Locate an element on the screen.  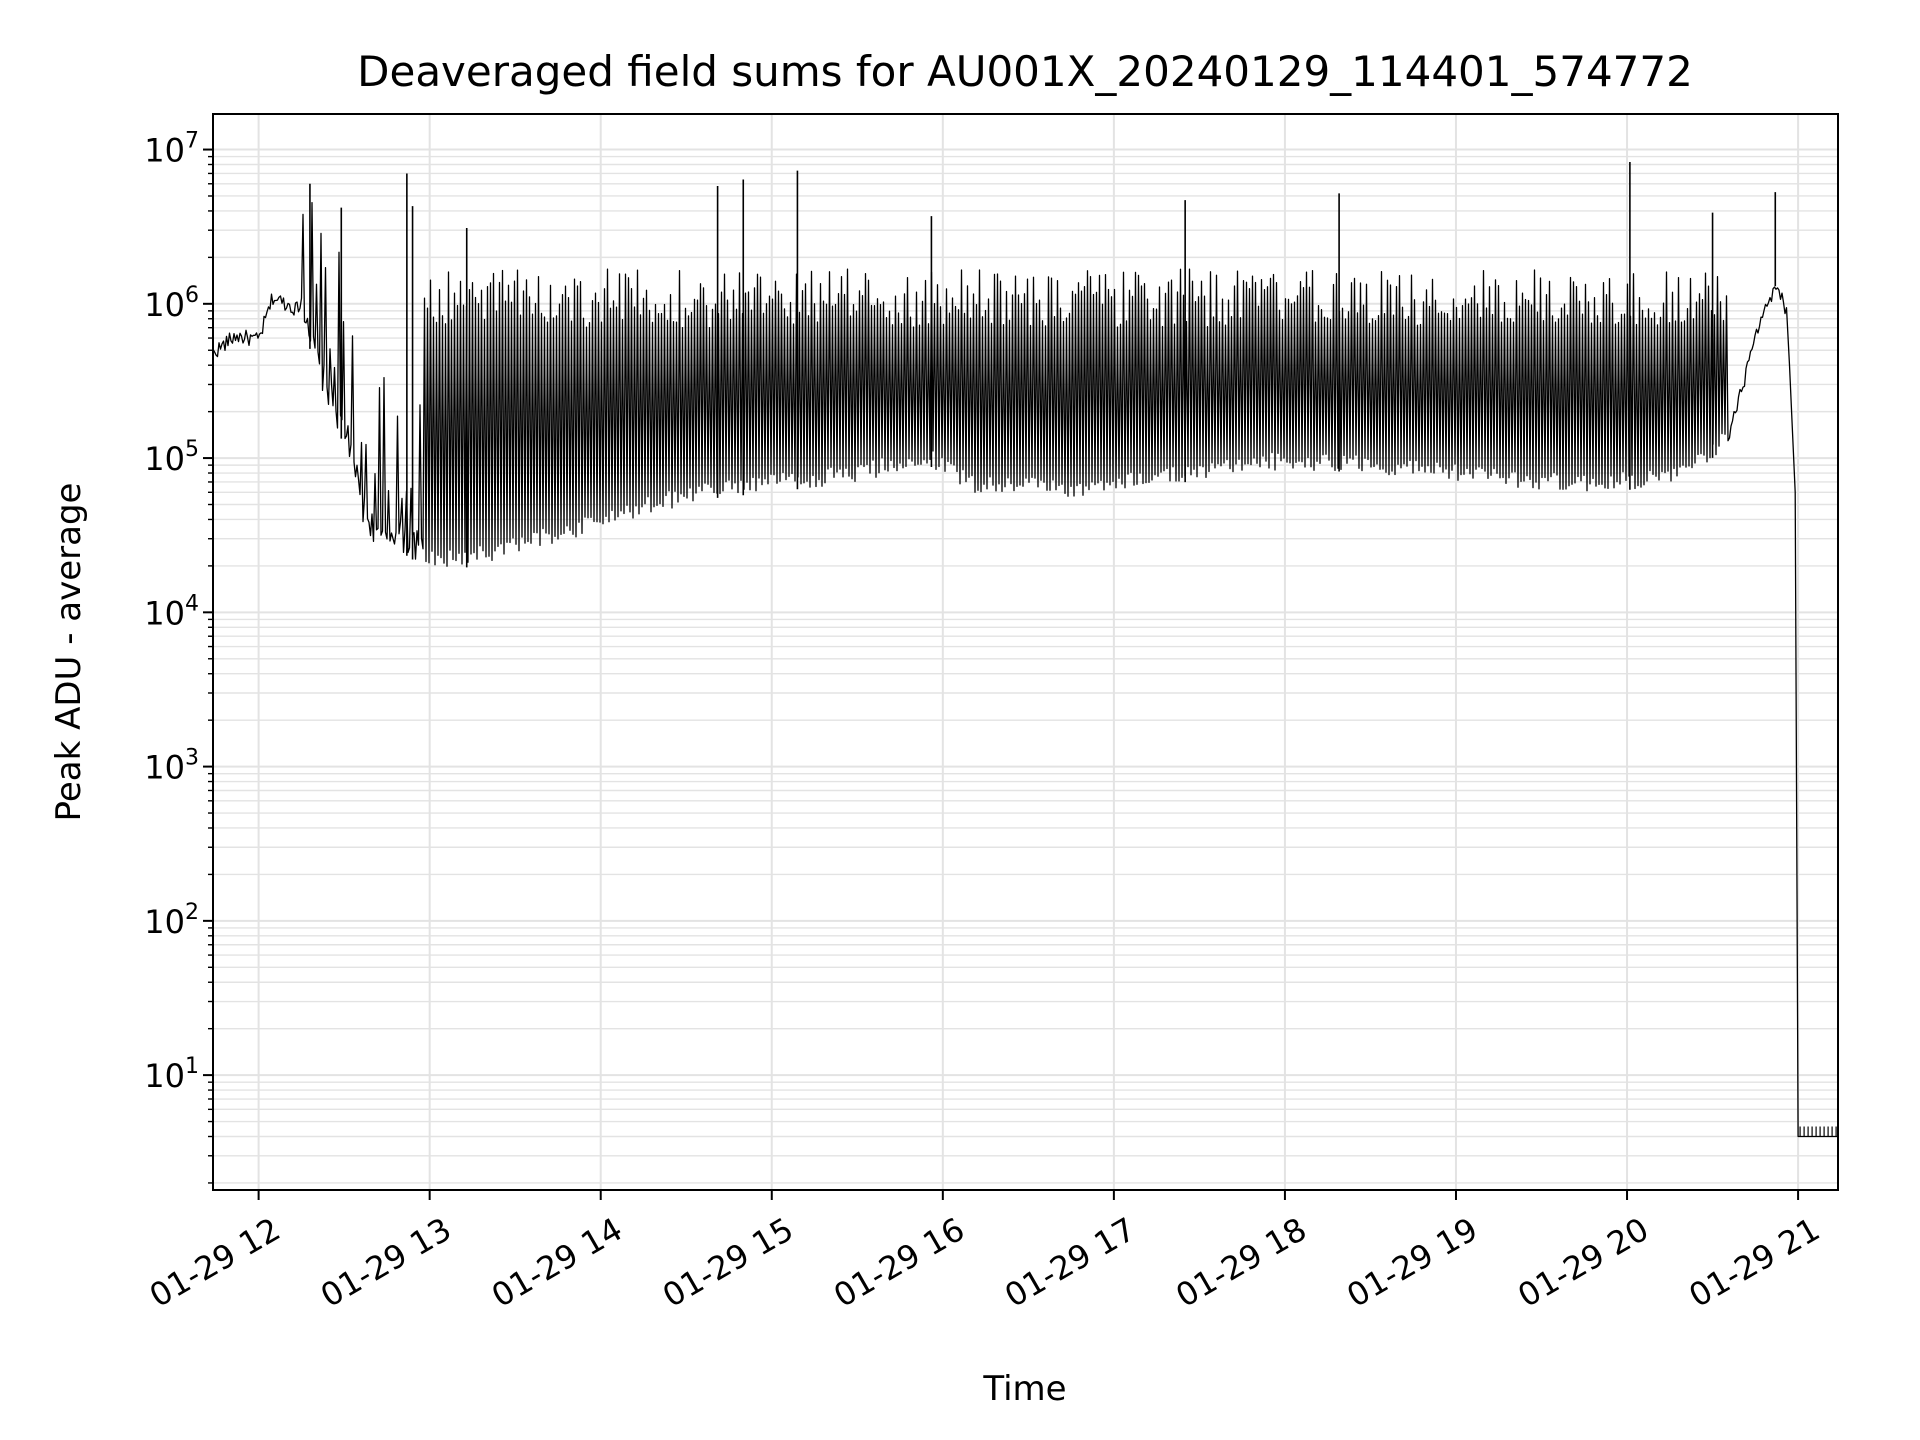
y-axis-title: Peak ADU - average is located at coordinates (69, 652).